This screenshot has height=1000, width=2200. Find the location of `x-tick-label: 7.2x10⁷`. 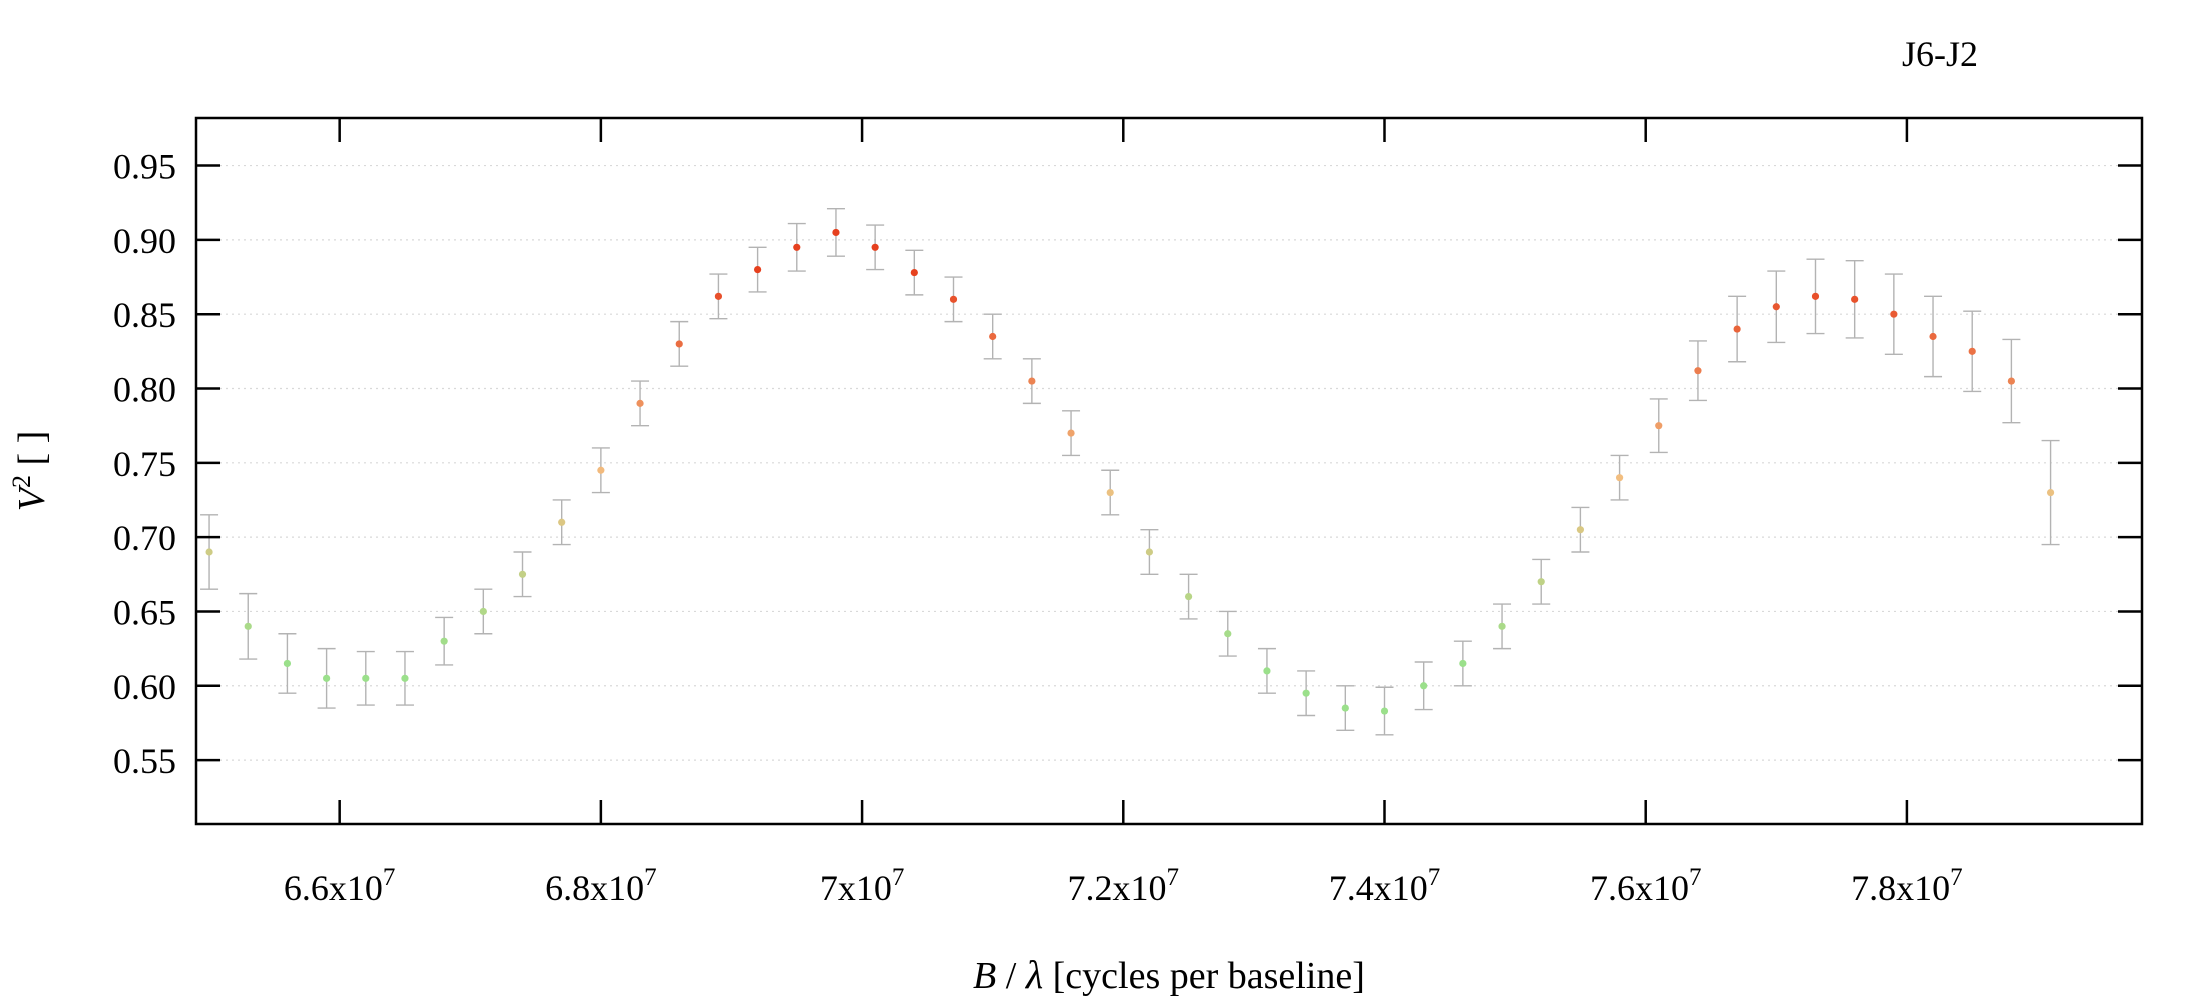

x-tick-label: 7.2x10⁷ is located at coordinates (1124, 886).